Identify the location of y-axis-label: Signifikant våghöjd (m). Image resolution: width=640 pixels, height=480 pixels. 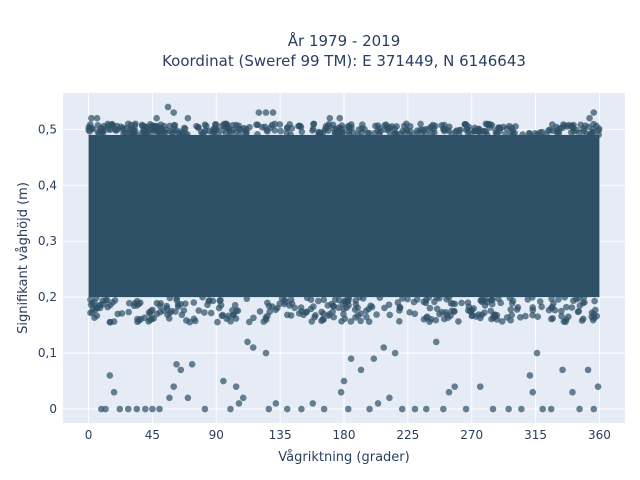
(23, 258).